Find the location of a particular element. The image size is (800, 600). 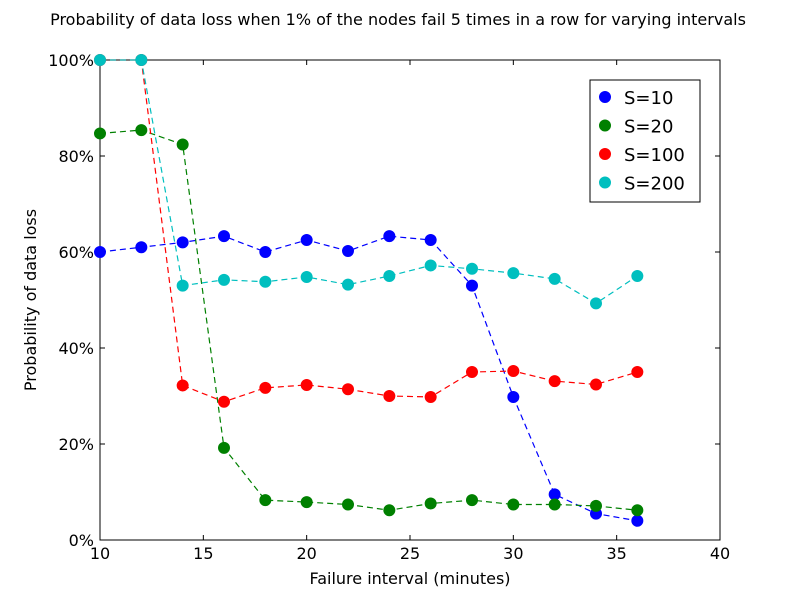

x-tick-label: 10 is located at coordinates (100, 553).